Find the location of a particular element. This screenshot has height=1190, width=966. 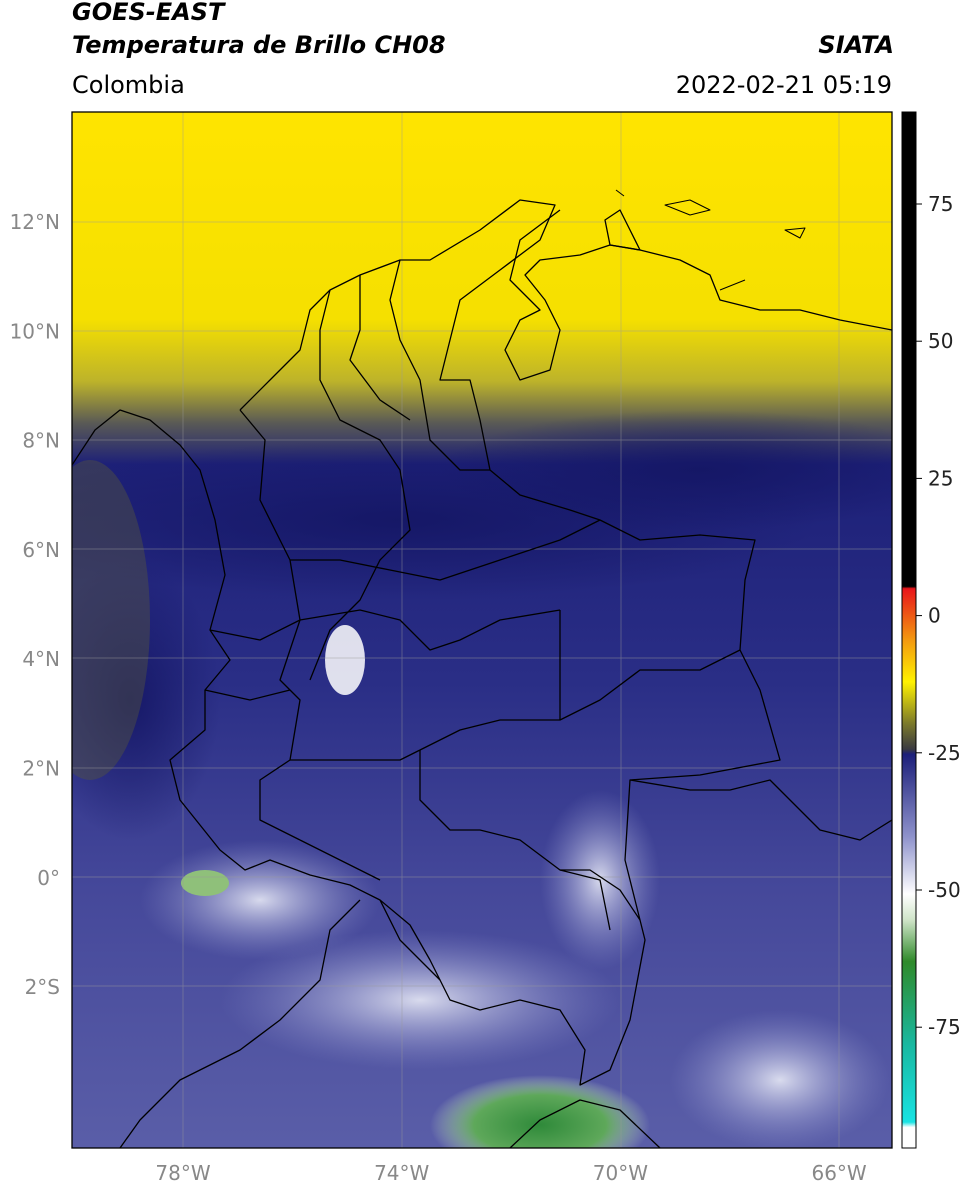

satellite-title: GOES-EAST is located at coordinates (148, 13).